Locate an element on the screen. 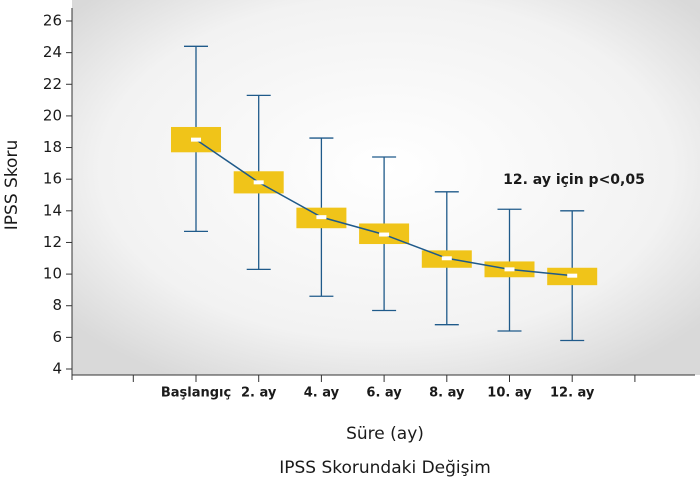 The image size is (700, 485). x-tick-label: Başlangıç is located at coordinates (196, 393).